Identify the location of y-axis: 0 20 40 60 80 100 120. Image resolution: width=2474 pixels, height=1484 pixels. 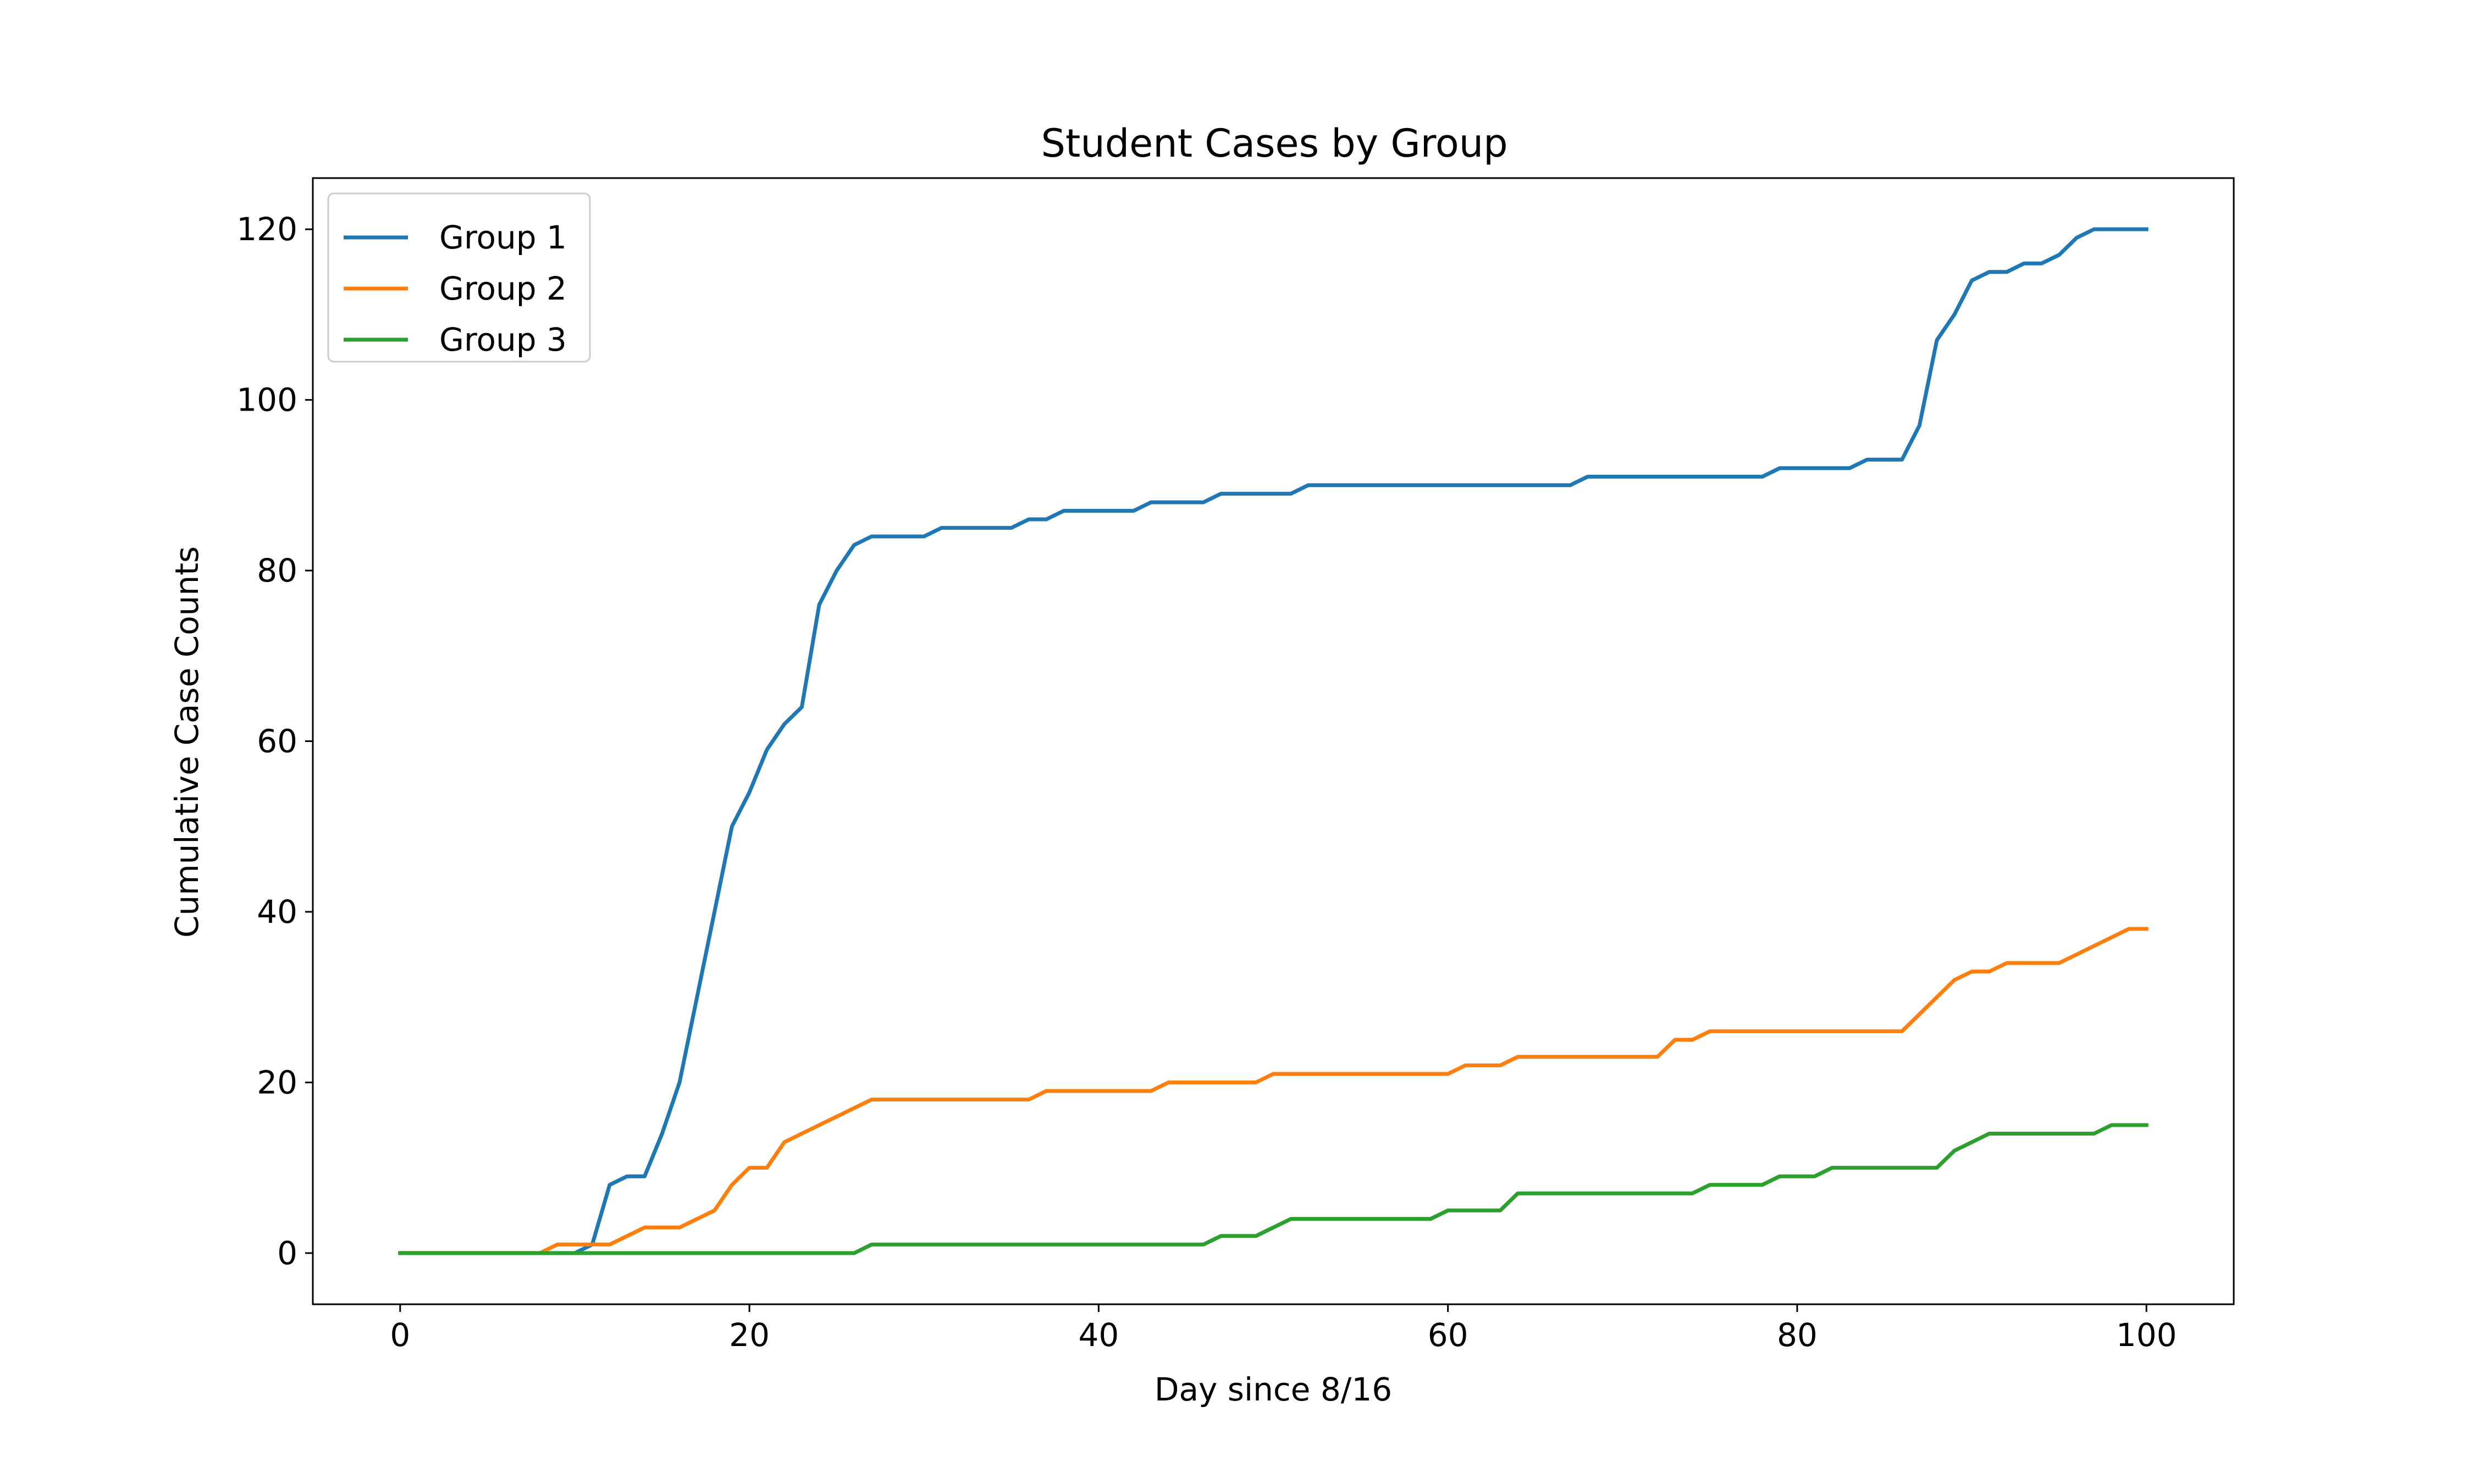
(275, 741).